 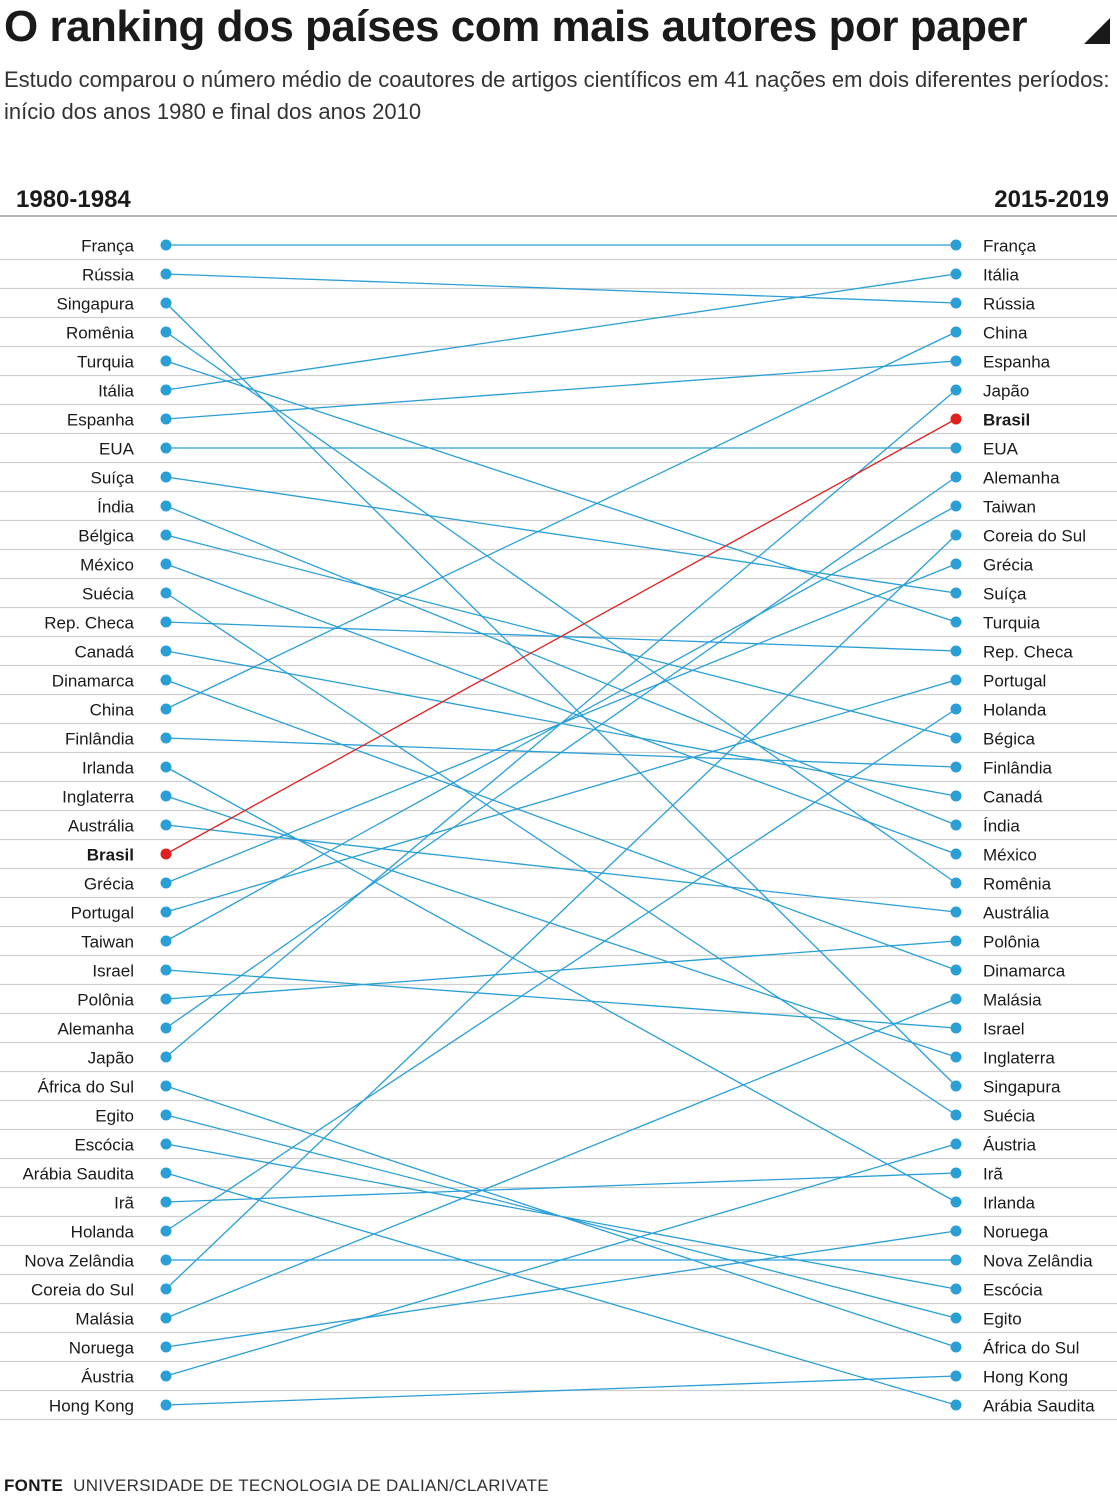 I want to click on left-country-label: Espanha, so click(x=101, y=419).